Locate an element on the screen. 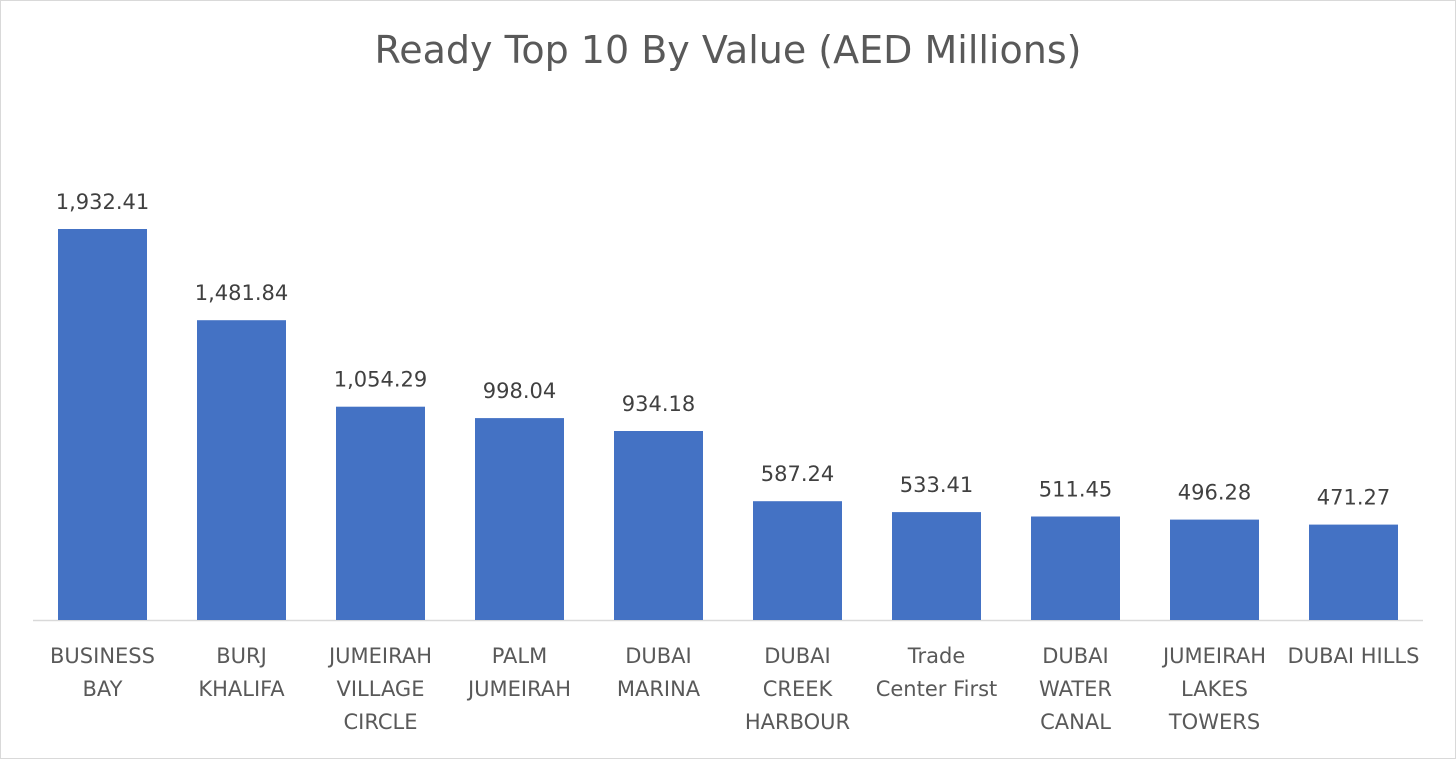  data-label-0: 1,932.41 is located at coordinates (103, 202).